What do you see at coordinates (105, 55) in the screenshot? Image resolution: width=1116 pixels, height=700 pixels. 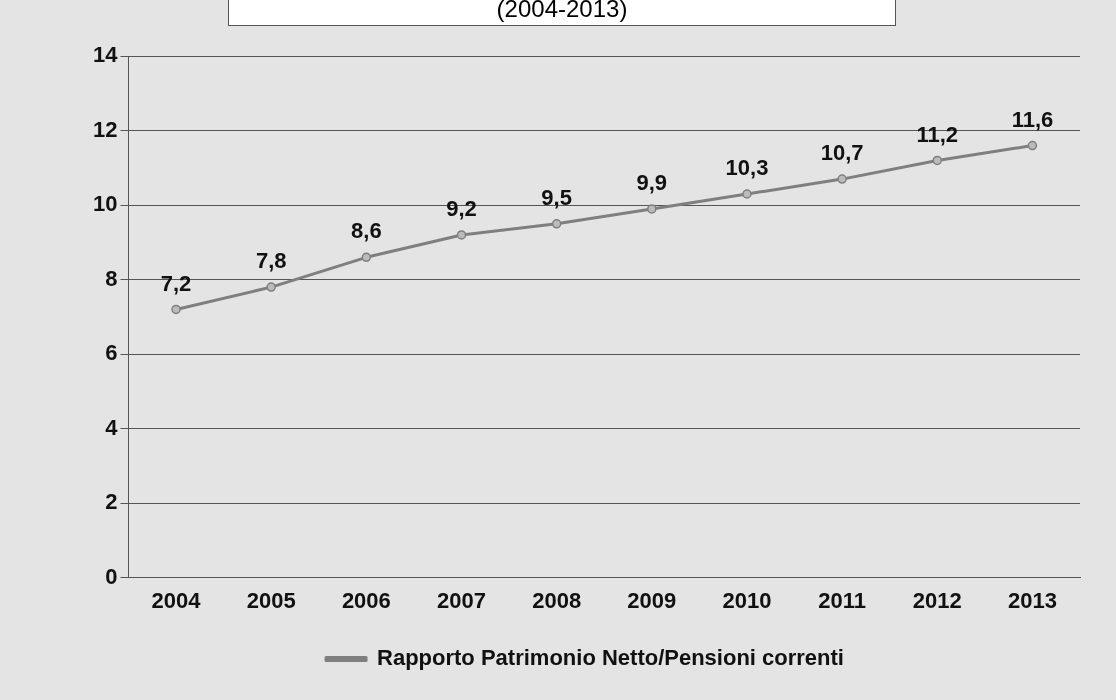 I see `y-tick-label: 14` at bounding box center [105, 55].